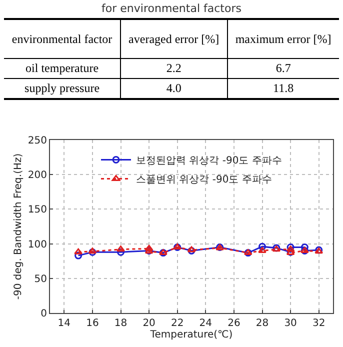  Describe the element at coordinates (62, 38) in the screenshot. I see `text: environmental factor` at that location.